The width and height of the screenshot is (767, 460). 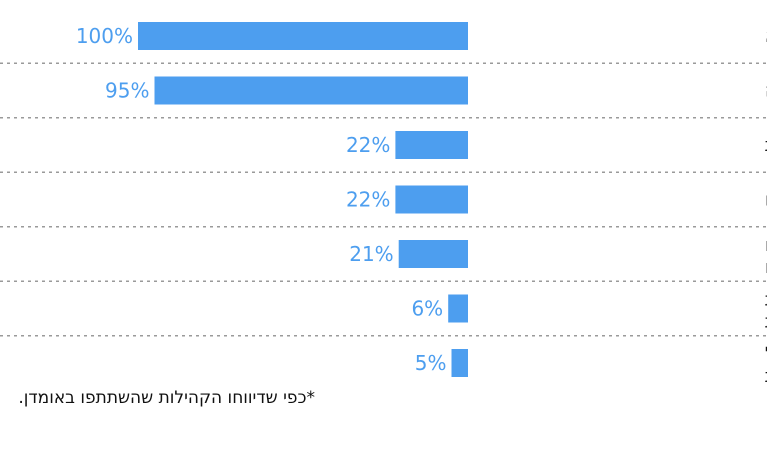 I want to click on category-label: למוות בעדרים, so click(x=766, y=267).